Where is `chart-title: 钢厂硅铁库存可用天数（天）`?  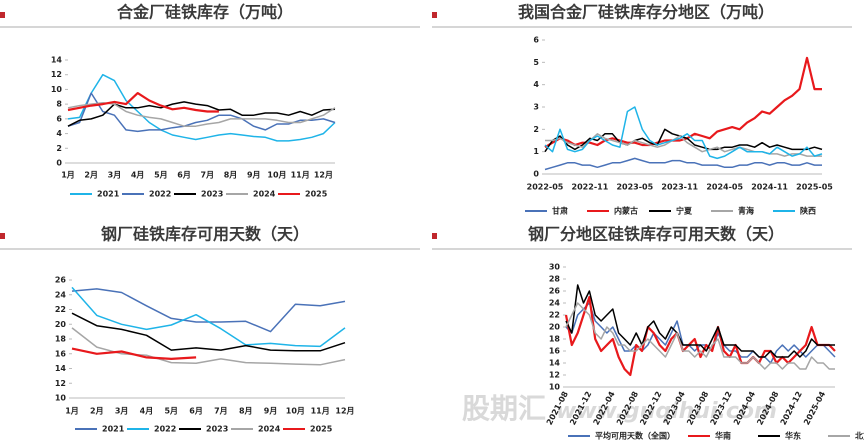
chart-title: 钢厂硅铁库存可用天数（天） is located at coordinates (205, 234).